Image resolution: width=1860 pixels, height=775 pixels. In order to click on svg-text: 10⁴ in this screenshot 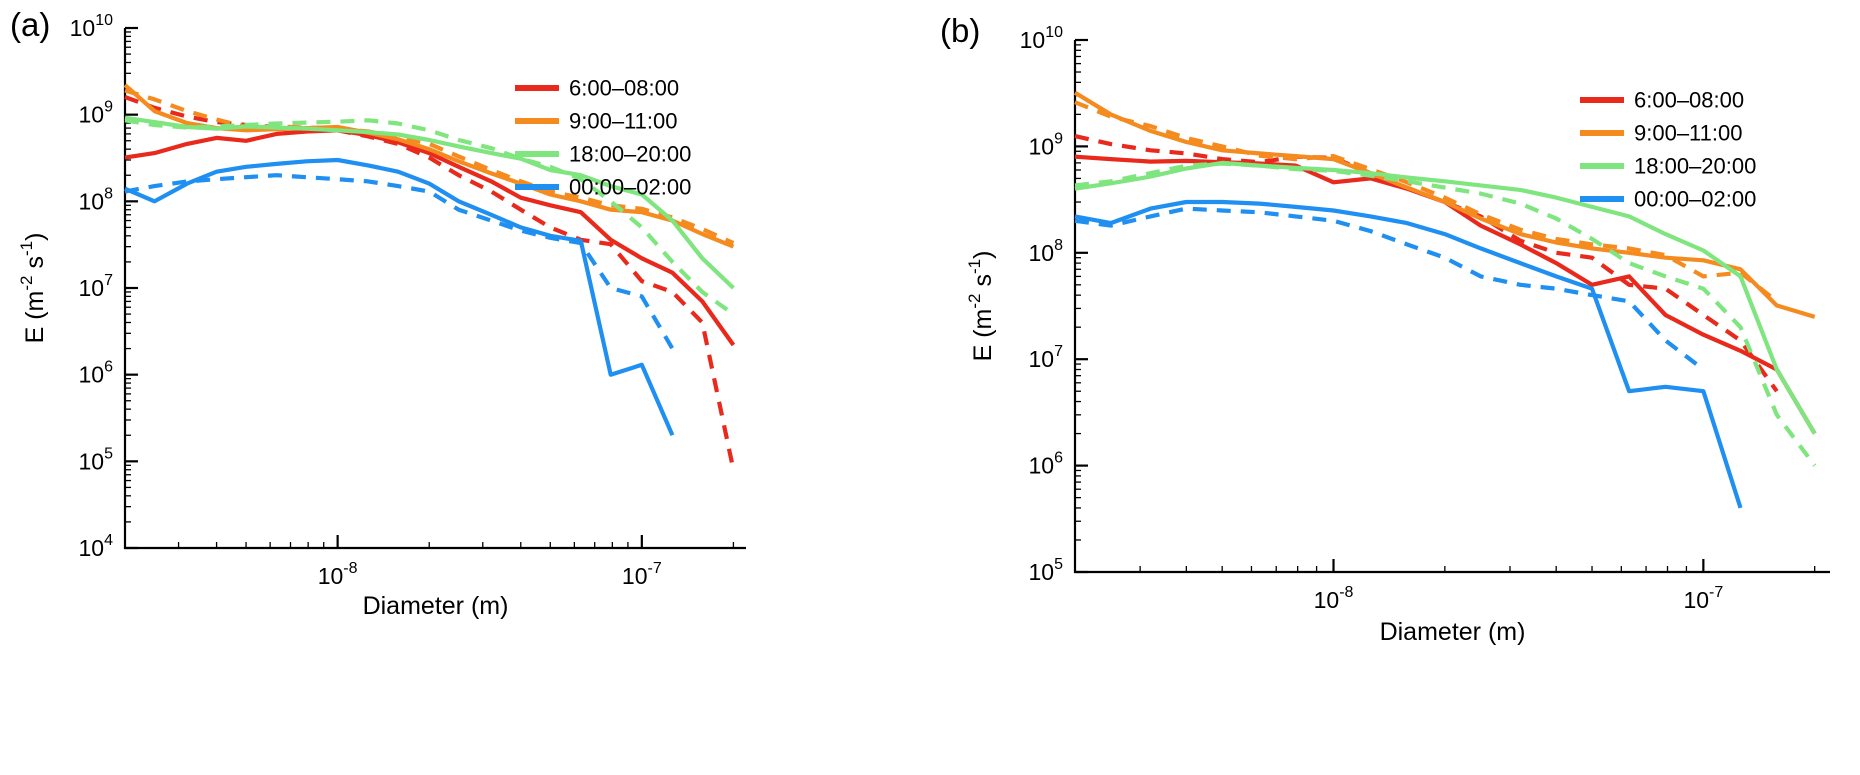, I will do `click(96, 546)`.